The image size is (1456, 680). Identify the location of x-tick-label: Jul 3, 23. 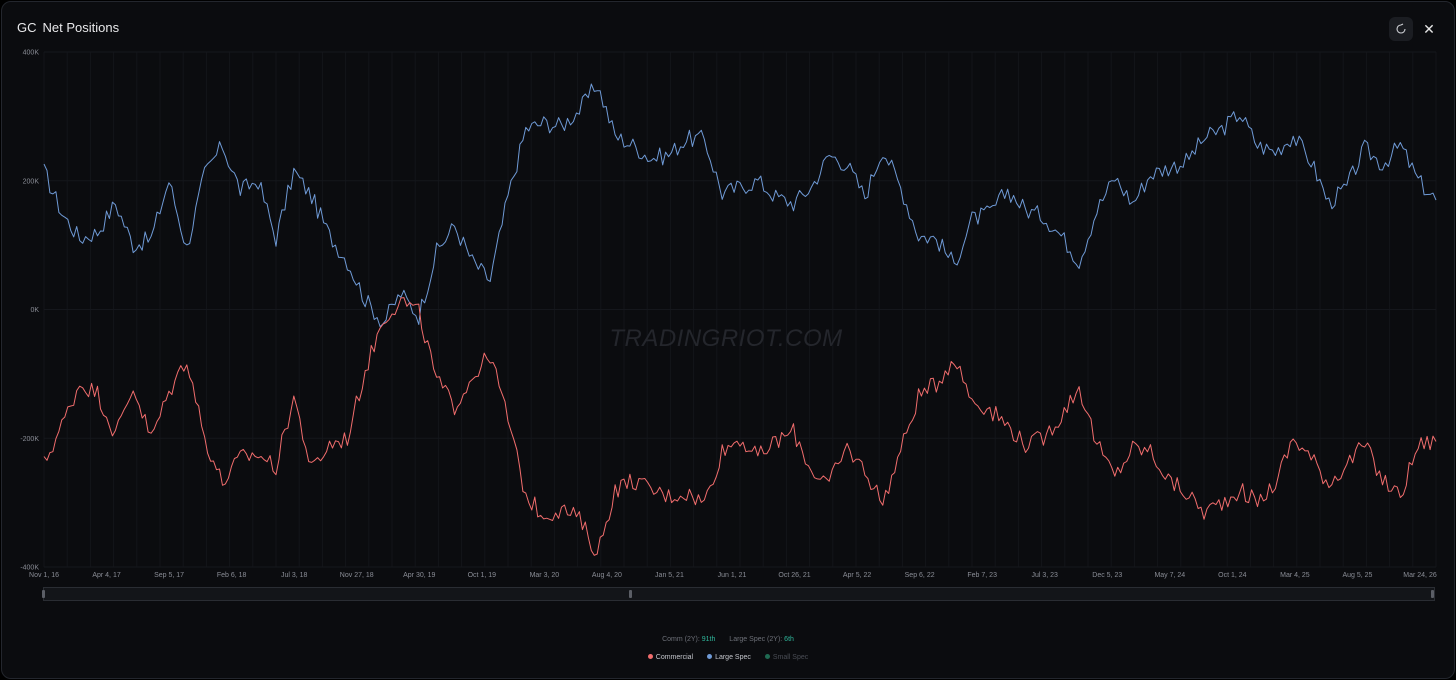
(1044, 575).